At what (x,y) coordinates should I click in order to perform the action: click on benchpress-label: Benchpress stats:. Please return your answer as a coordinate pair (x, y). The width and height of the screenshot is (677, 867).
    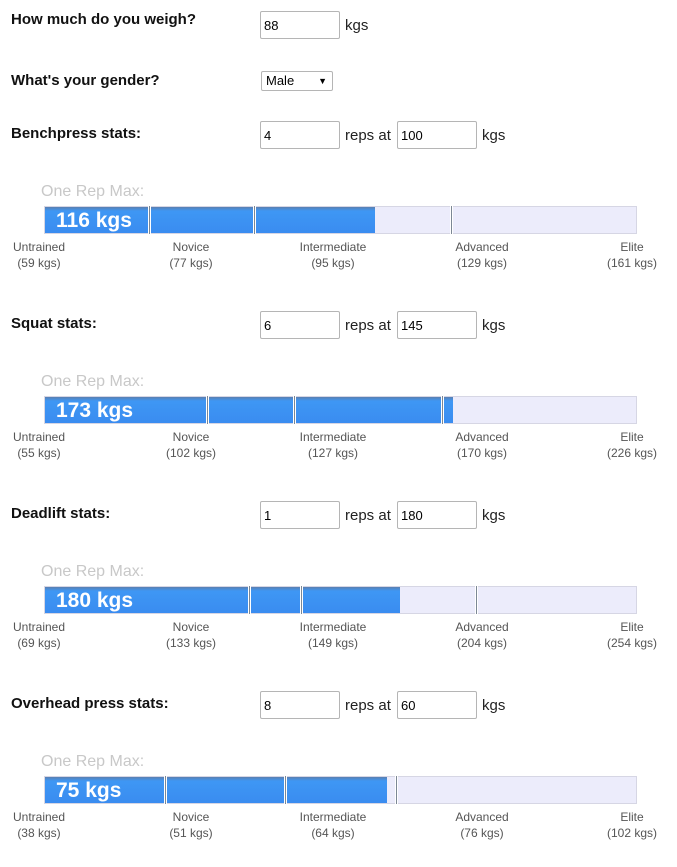
    Looking at the image, I should click on (76, 133).